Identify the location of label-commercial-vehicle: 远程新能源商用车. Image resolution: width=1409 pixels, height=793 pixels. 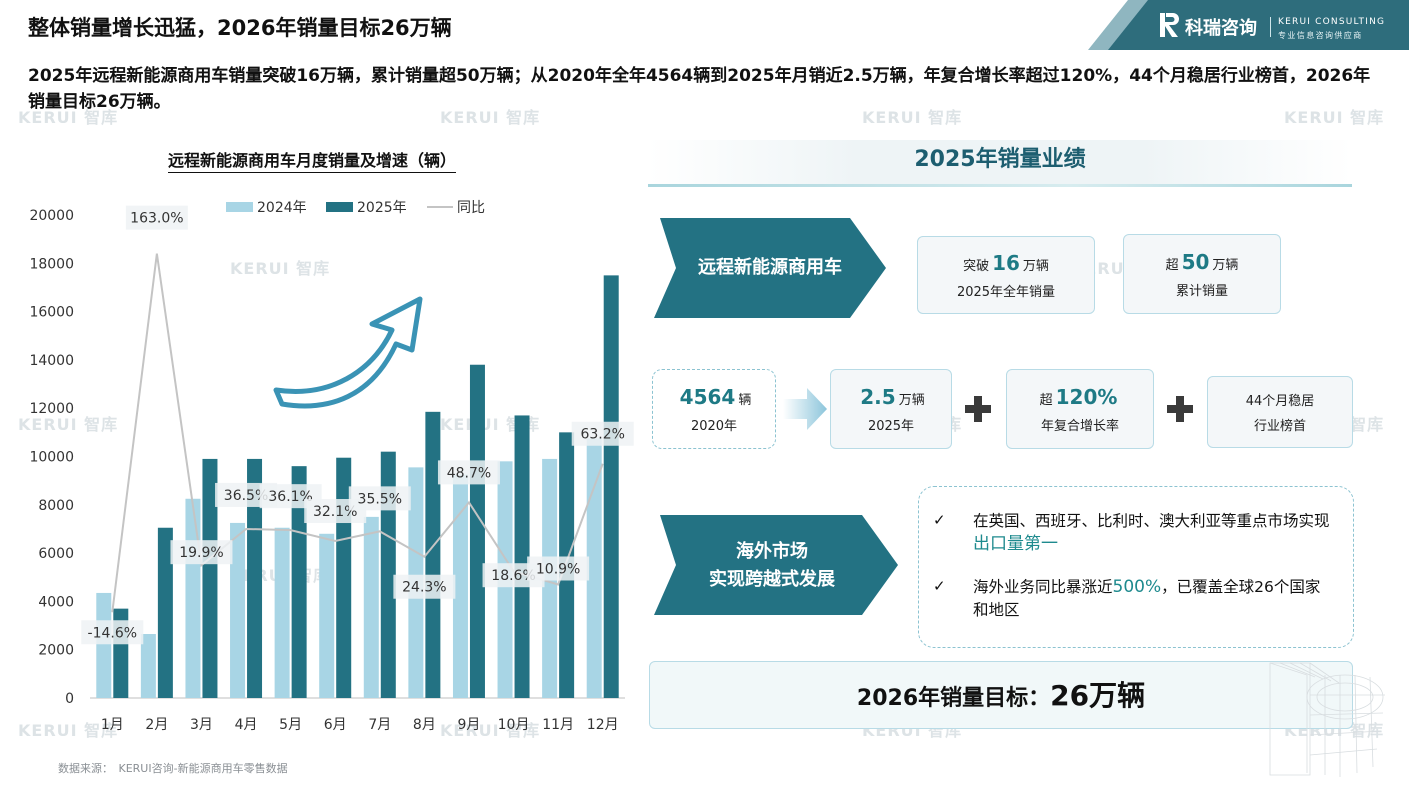
(770, 267).